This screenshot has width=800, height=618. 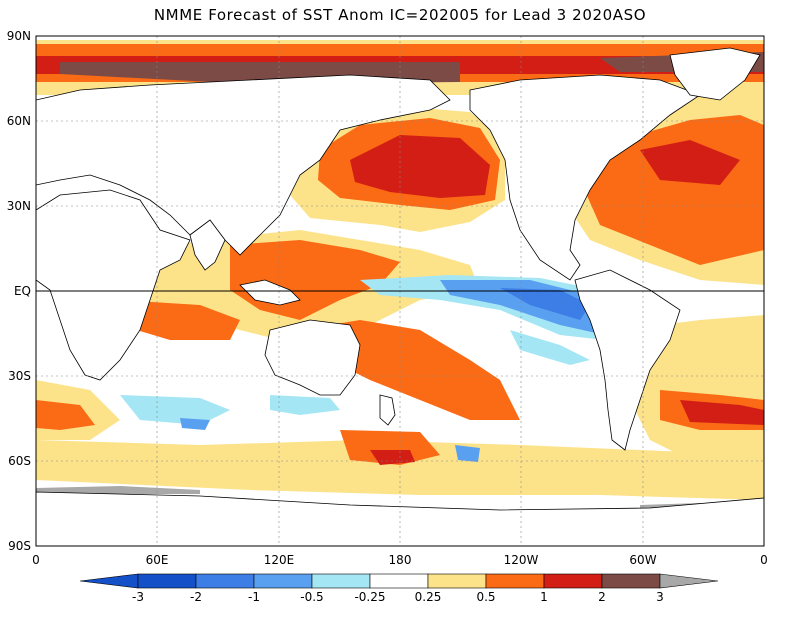 I want to click on colorbar-tick-label: -1, so click(x=254, y=597).